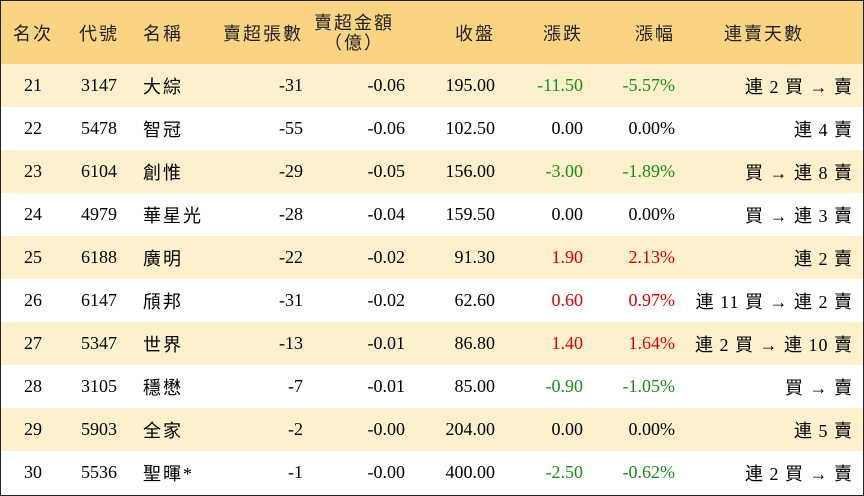 This screenshot has height=496, width=864. What do you see at coordinates (173, 215) in the screenshot?
I see `cell-name: 華星光` at bounding box center [173, 215].